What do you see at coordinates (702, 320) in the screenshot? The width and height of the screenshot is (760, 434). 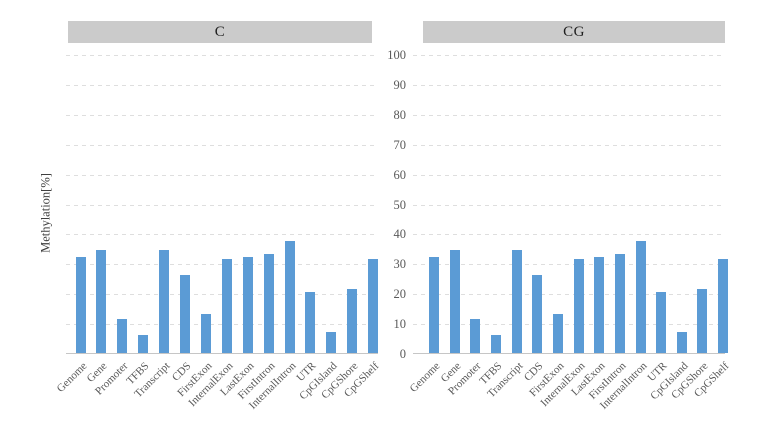 I see `bar-CG-CpGShore` at bounding box center [702, 320].